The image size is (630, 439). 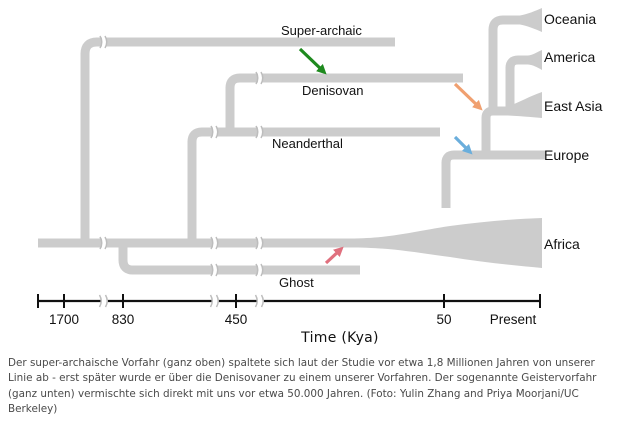 What do you see at coordinates (64, 319) in the screenshot?
I see `tick-label-1700: 1700` at bounding box center [64, 319].